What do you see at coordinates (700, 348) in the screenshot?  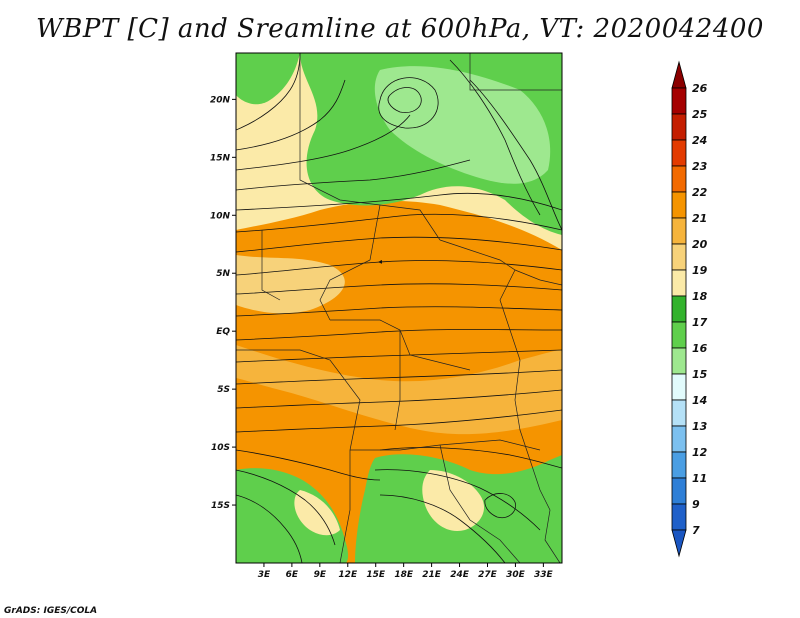 I see `colorbar-label: 16` at bounding box center [700, 348].